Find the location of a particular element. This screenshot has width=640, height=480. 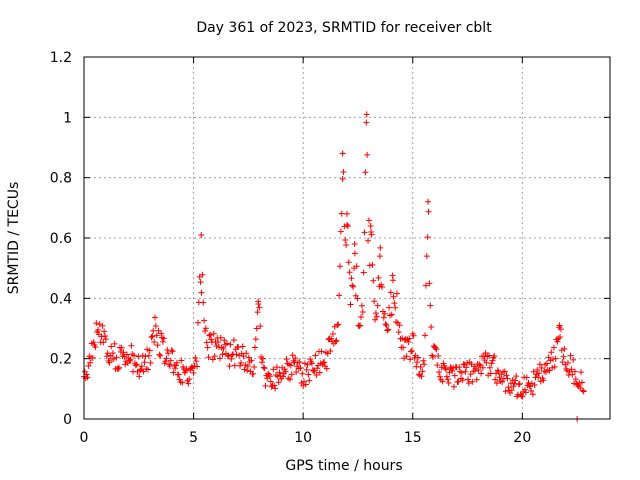

y-tick-label: 0 is located at coordinates (67, 420).